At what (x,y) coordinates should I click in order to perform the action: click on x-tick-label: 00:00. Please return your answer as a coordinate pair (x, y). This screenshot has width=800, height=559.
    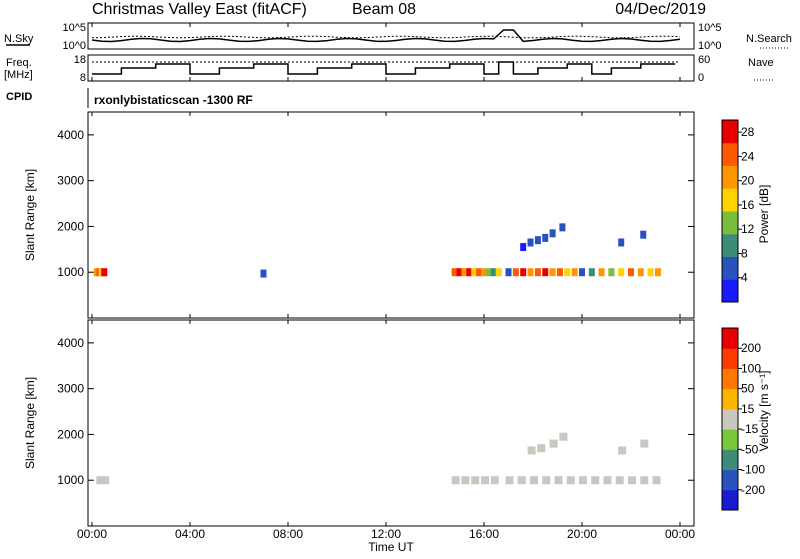
    Looking at the image, I should click on (92, 534).